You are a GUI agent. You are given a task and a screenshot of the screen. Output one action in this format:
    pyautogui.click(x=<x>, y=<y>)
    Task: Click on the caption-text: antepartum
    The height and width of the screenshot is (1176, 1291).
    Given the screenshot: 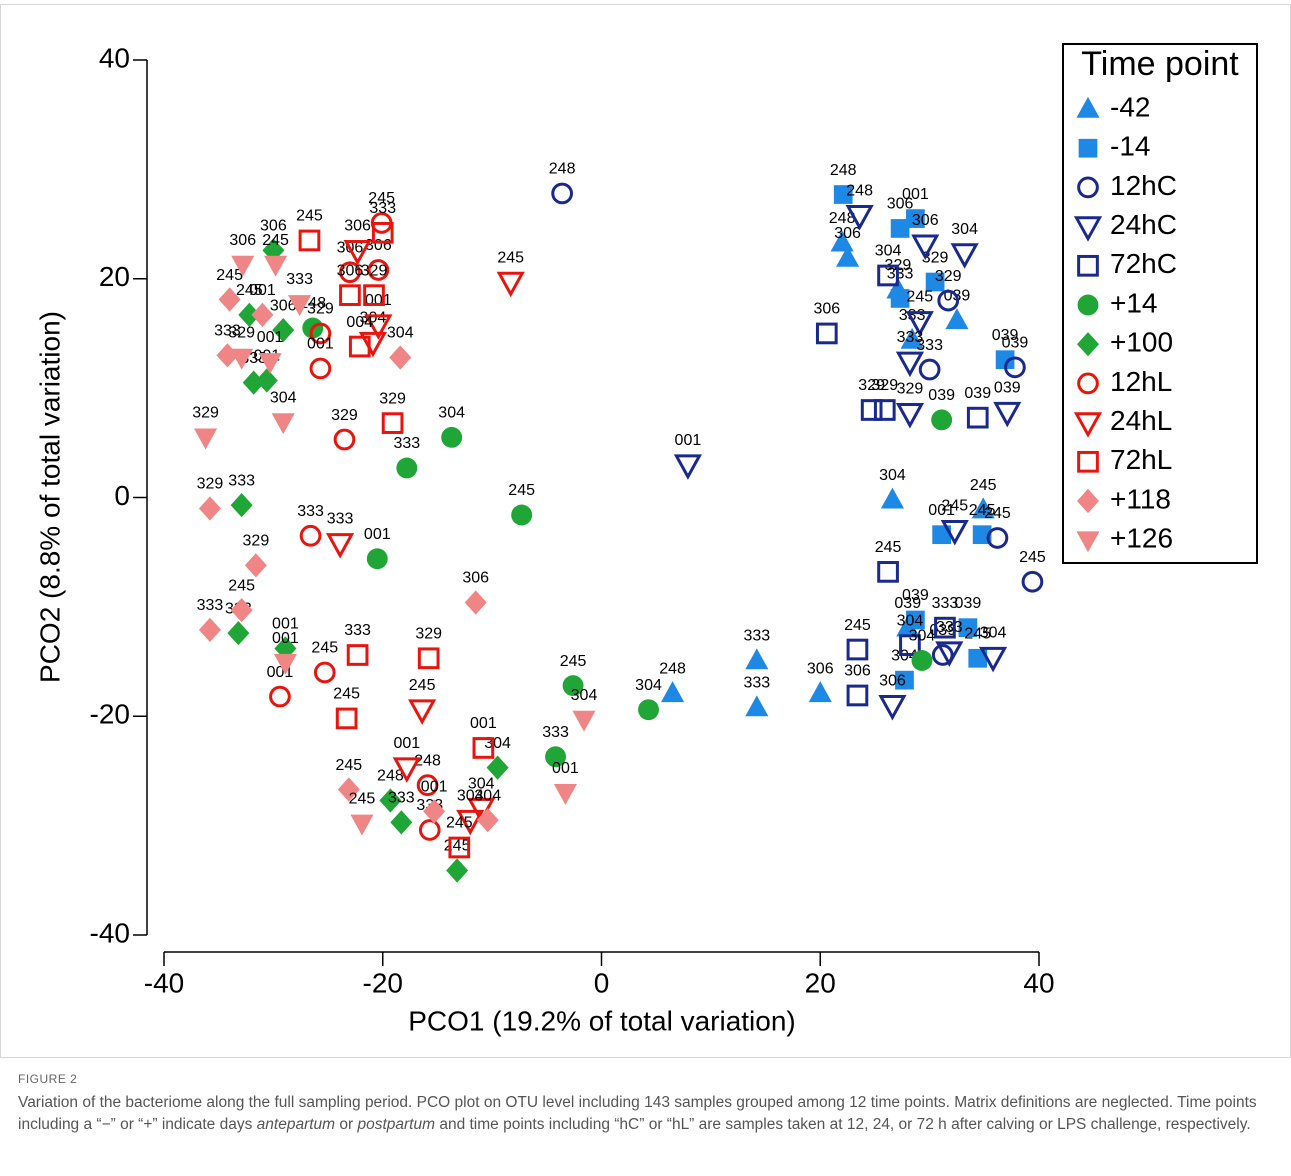 What is the action you would take?
    pyautogui.click(x=296, y=1124)
    